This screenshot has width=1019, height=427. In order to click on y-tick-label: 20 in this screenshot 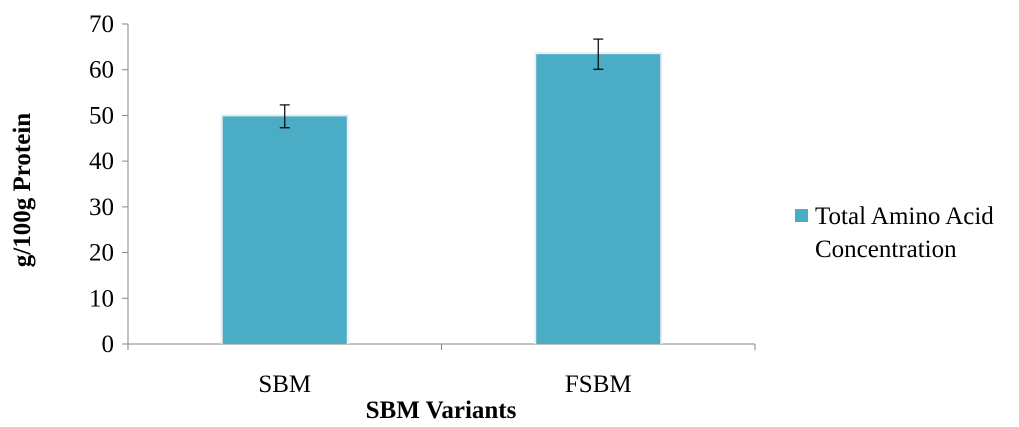, I will do `click(101, 253)`.